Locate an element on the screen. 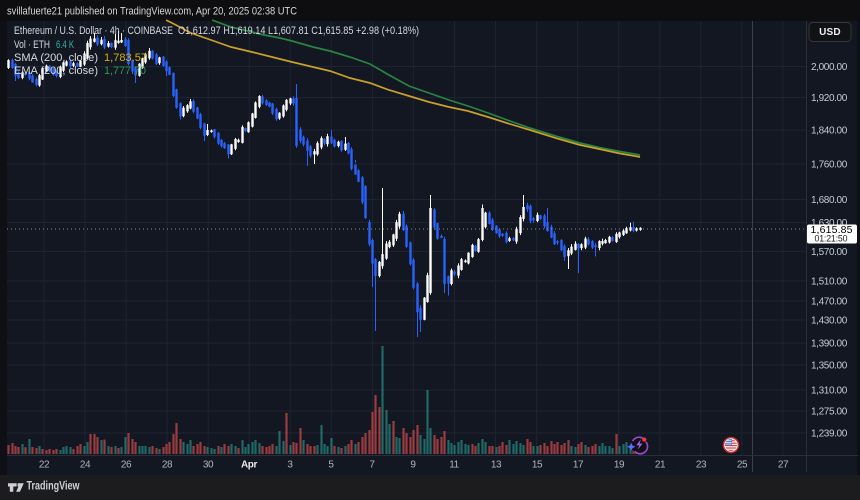 The height and width of the screenshot is (500, 860). svg-text: EMA (200, close) is located at coordinates (56, 71).